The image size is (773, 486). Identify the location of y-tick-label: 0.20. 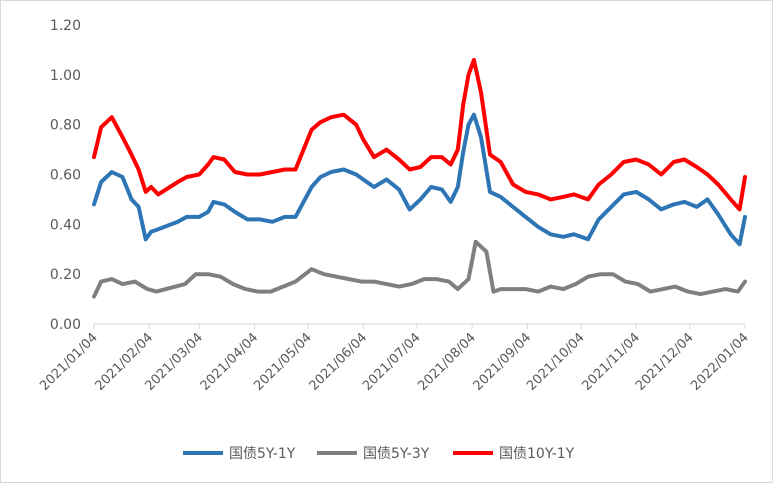
(65, 275).